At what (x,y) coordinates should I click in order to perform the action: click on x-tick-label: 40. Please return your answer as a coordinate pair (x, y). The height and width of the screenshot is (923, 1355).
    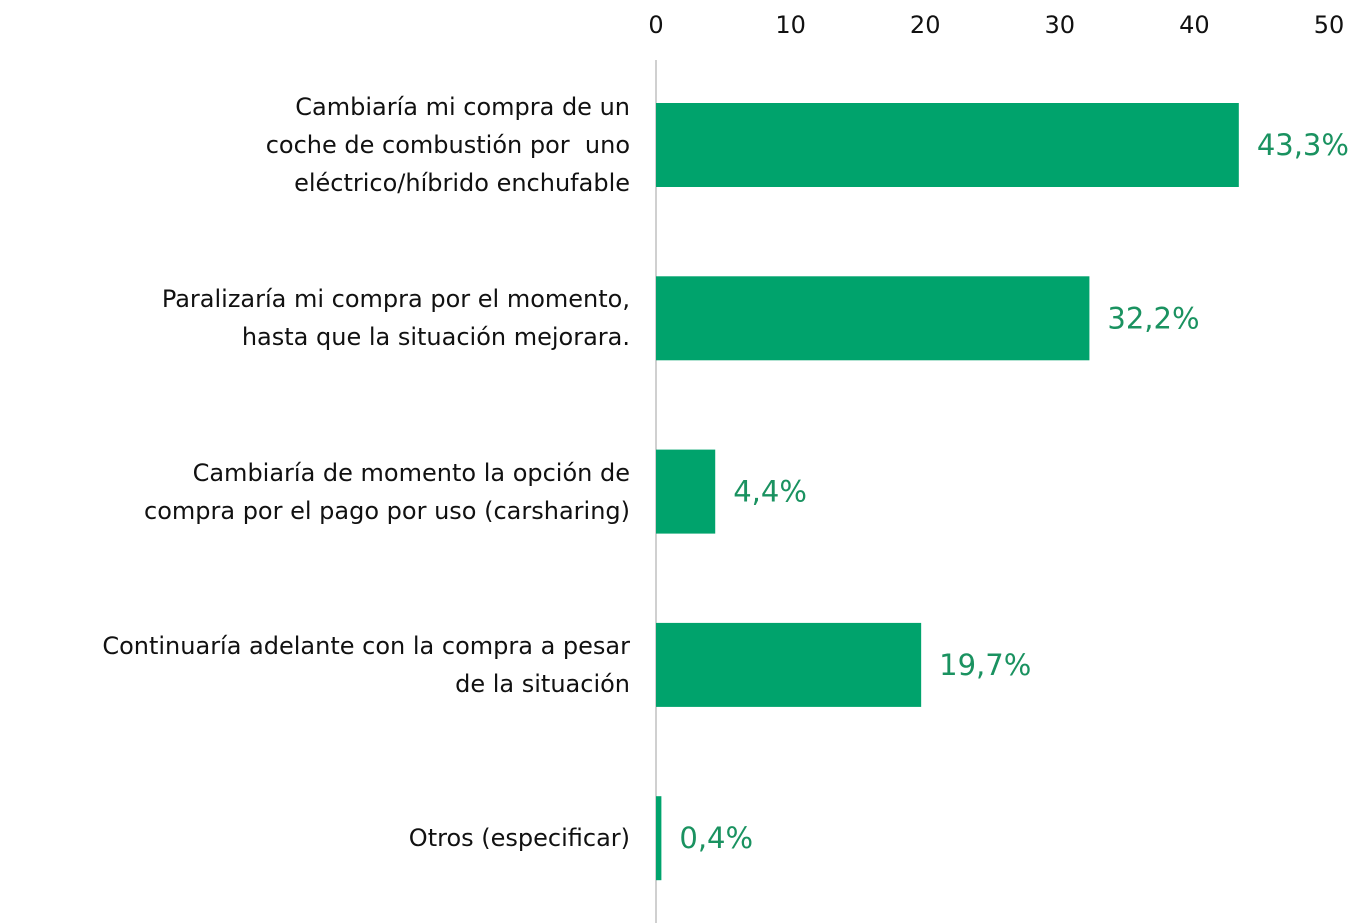
    Looking at the image, I should click on (1194, 25).